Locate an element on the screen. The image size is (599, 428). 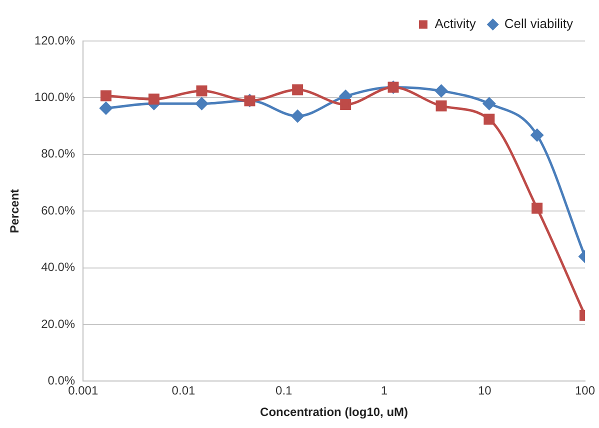
y-tick-label: 100.0% is located at coordinates (55, 97).